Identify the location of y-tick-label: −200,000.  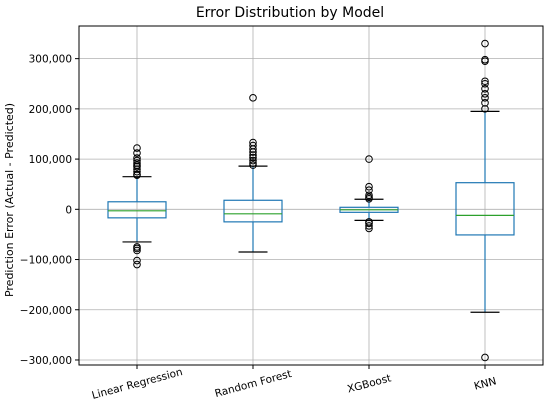
(46, 311).